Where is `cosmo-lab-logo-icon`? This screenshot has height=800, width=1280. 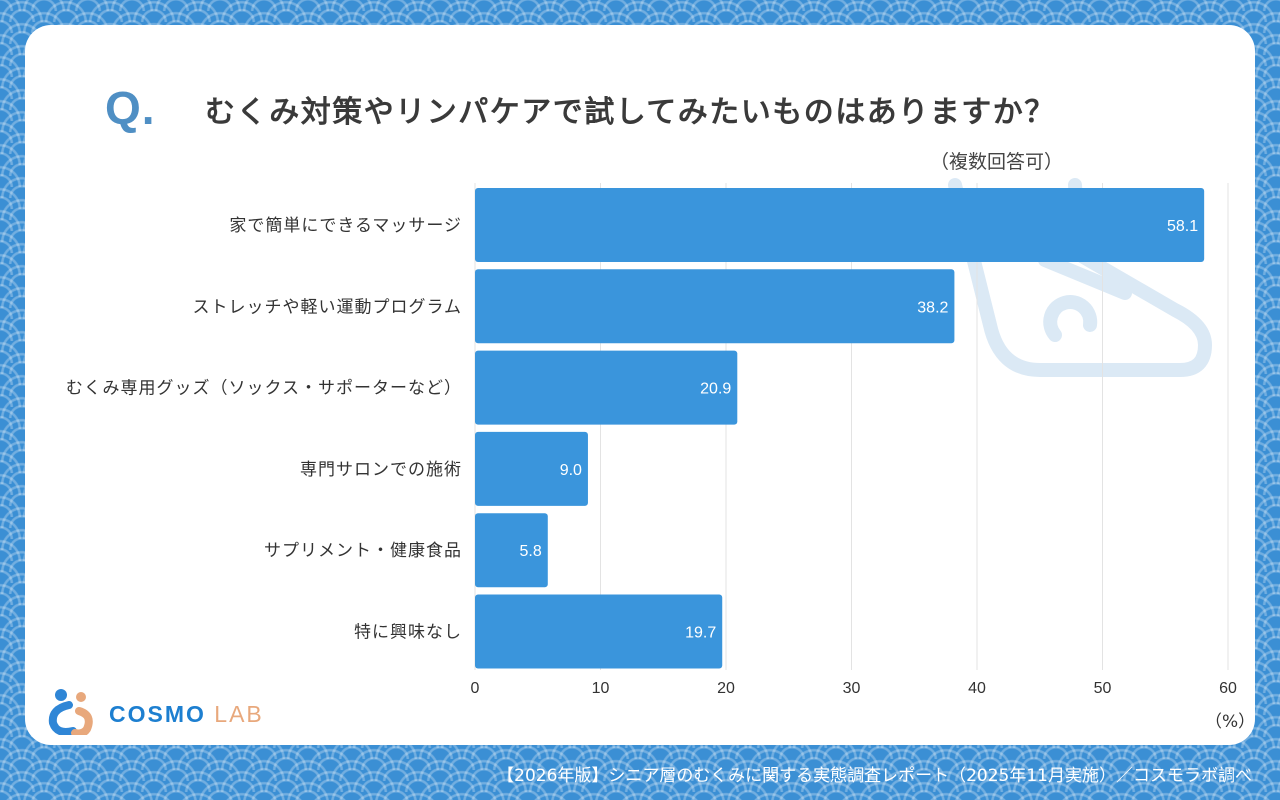 cosmo-lab-logo-icon is located at coordinates (70, 712).